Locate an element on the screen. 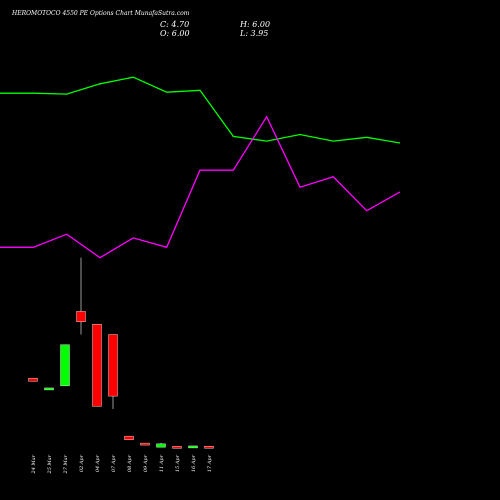 This screenshot has height=500, width=500. candles is located at coordinates (121, 353).